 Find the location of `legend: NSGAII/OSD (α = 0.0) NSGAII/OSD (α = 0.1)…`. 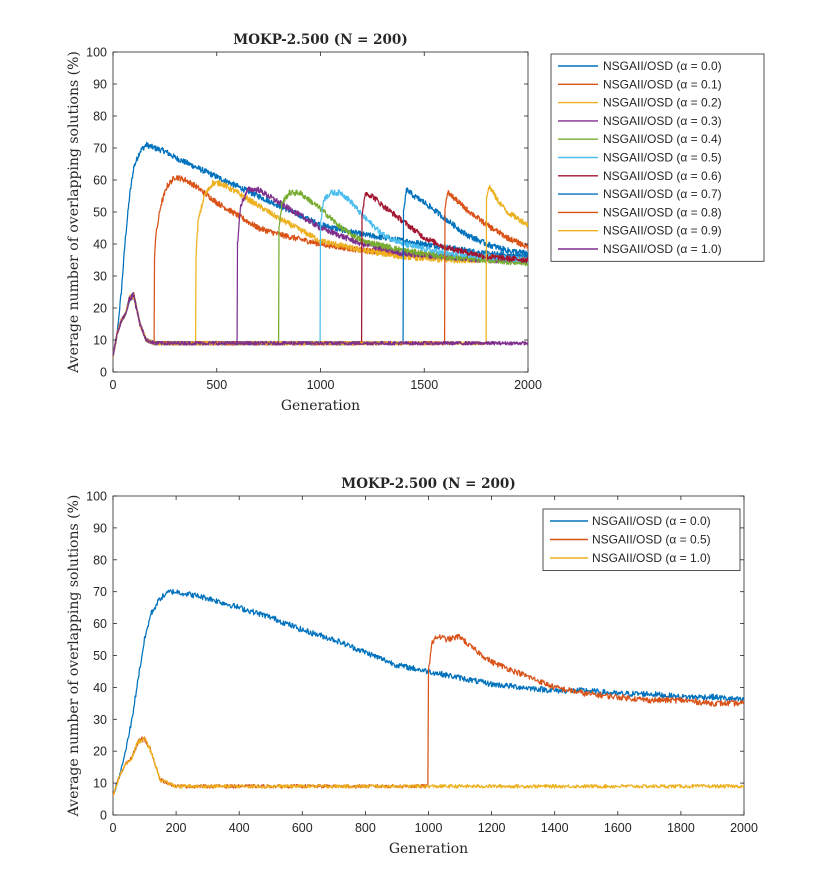

legend: NSGAII/OSD (α = 0.0) NSGAII/OSD (α = 0.1)… is located at coordinates (657, 157).